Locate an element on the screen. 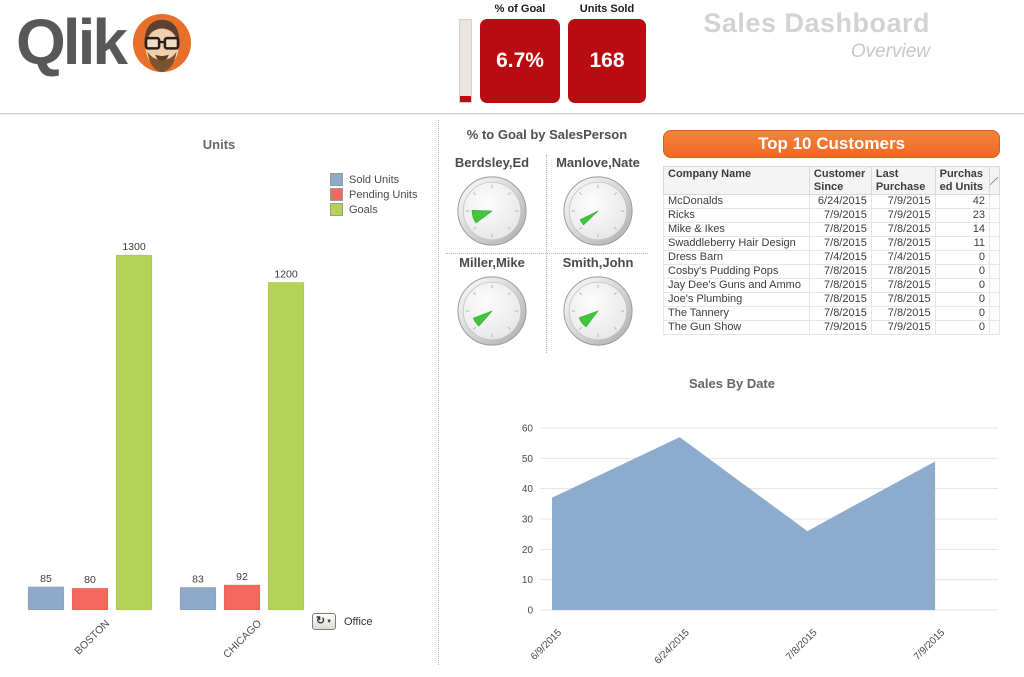  table-row: Ricks 7/9/2015 7/9/2015 23 is located at coordinates (832, 216).